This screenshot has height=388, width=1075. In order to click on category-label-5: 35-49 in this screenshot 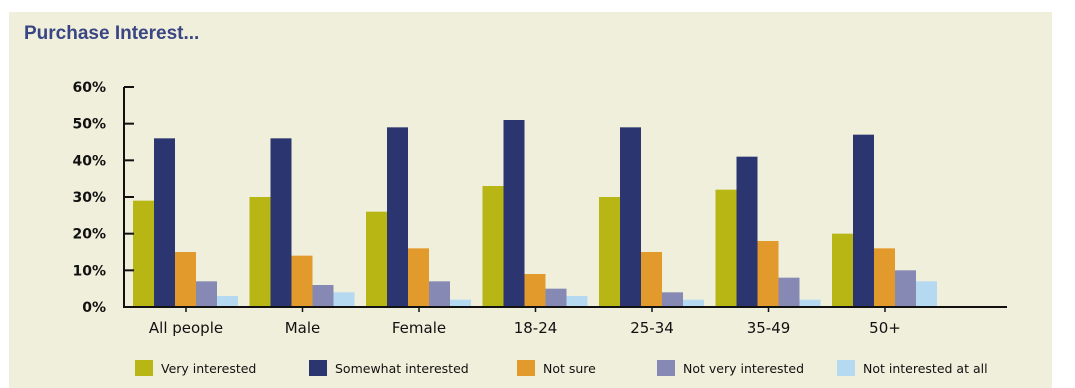, I will do `click(769, 328)`.